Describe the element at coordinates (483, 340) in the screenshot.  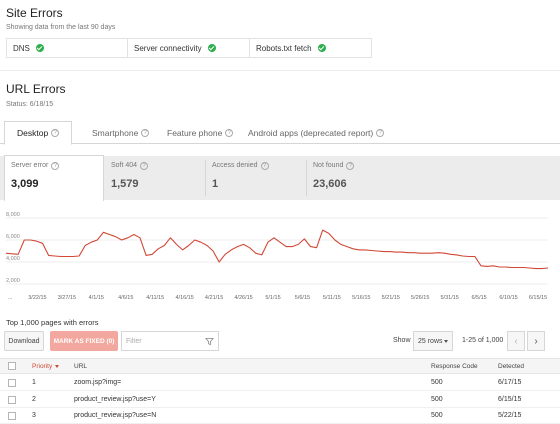
I see `pagination-range: 1-25 of 1,000` at that location.